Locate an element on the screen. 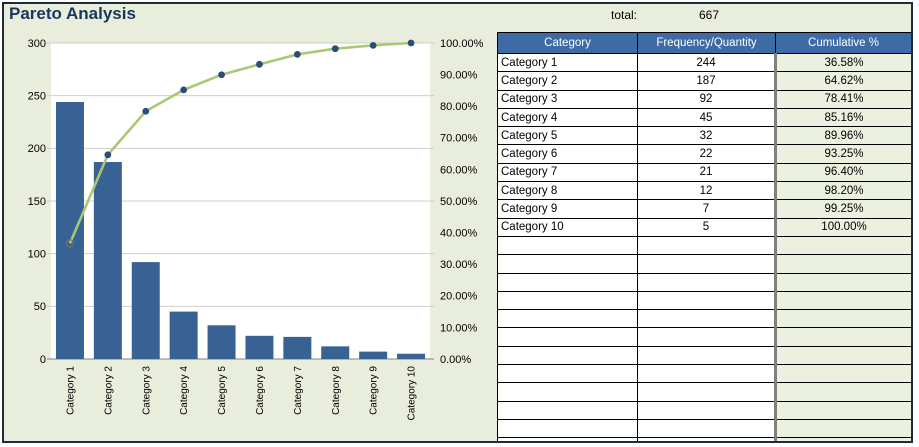  cell-cumulative: 93.25% is located at coordinates (842, 154).